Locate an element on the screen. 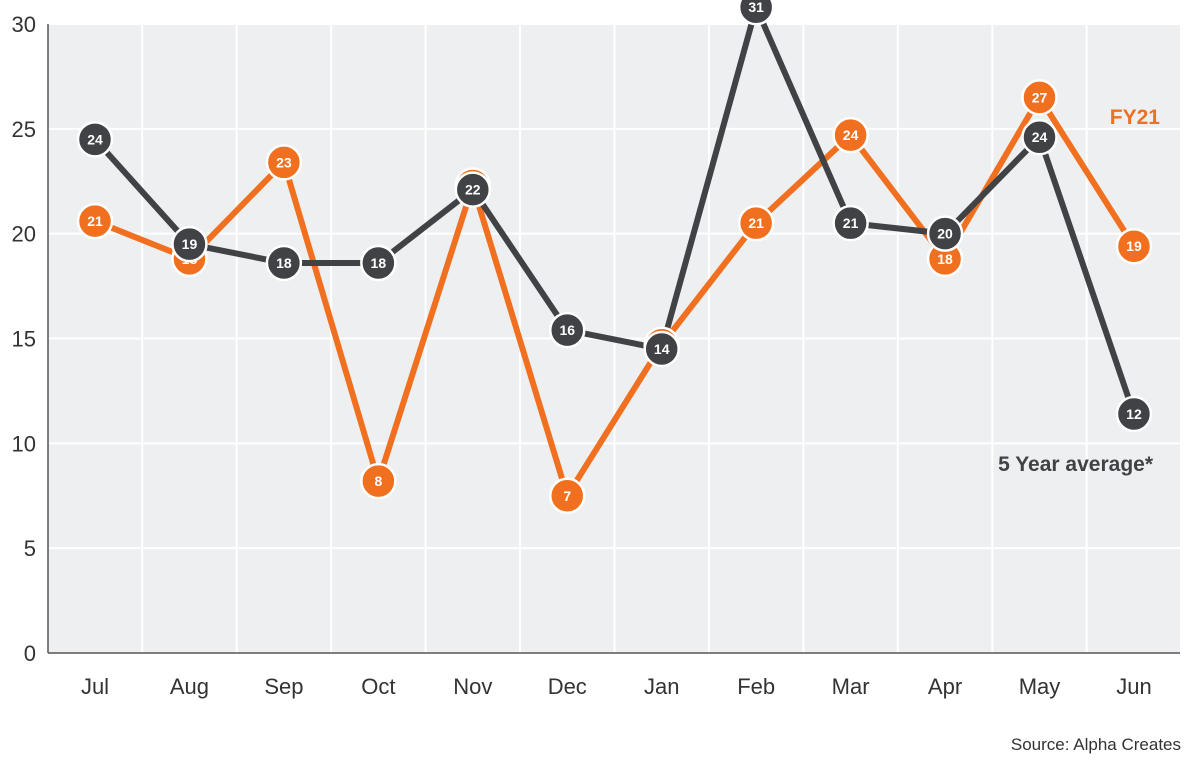  x-tick-label: Dec is located at coordinates (567, 686).